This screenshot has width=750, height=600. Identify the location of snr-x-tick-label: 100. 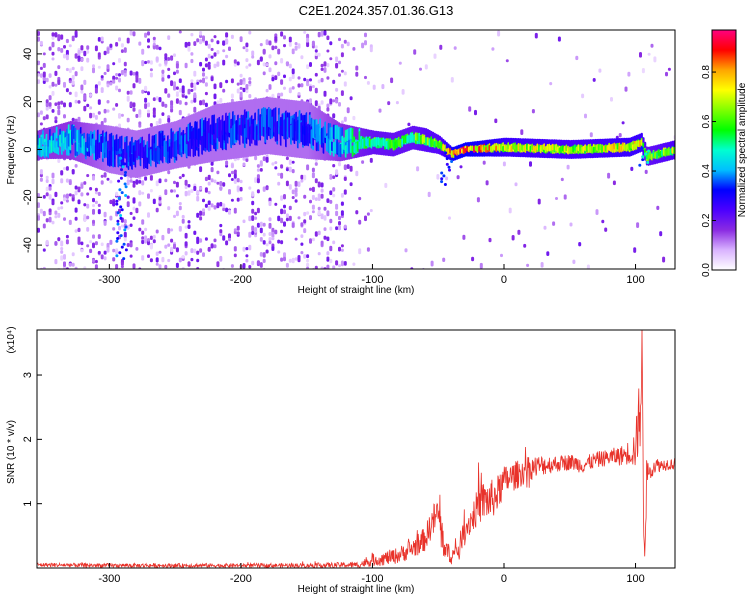
(635, 579).